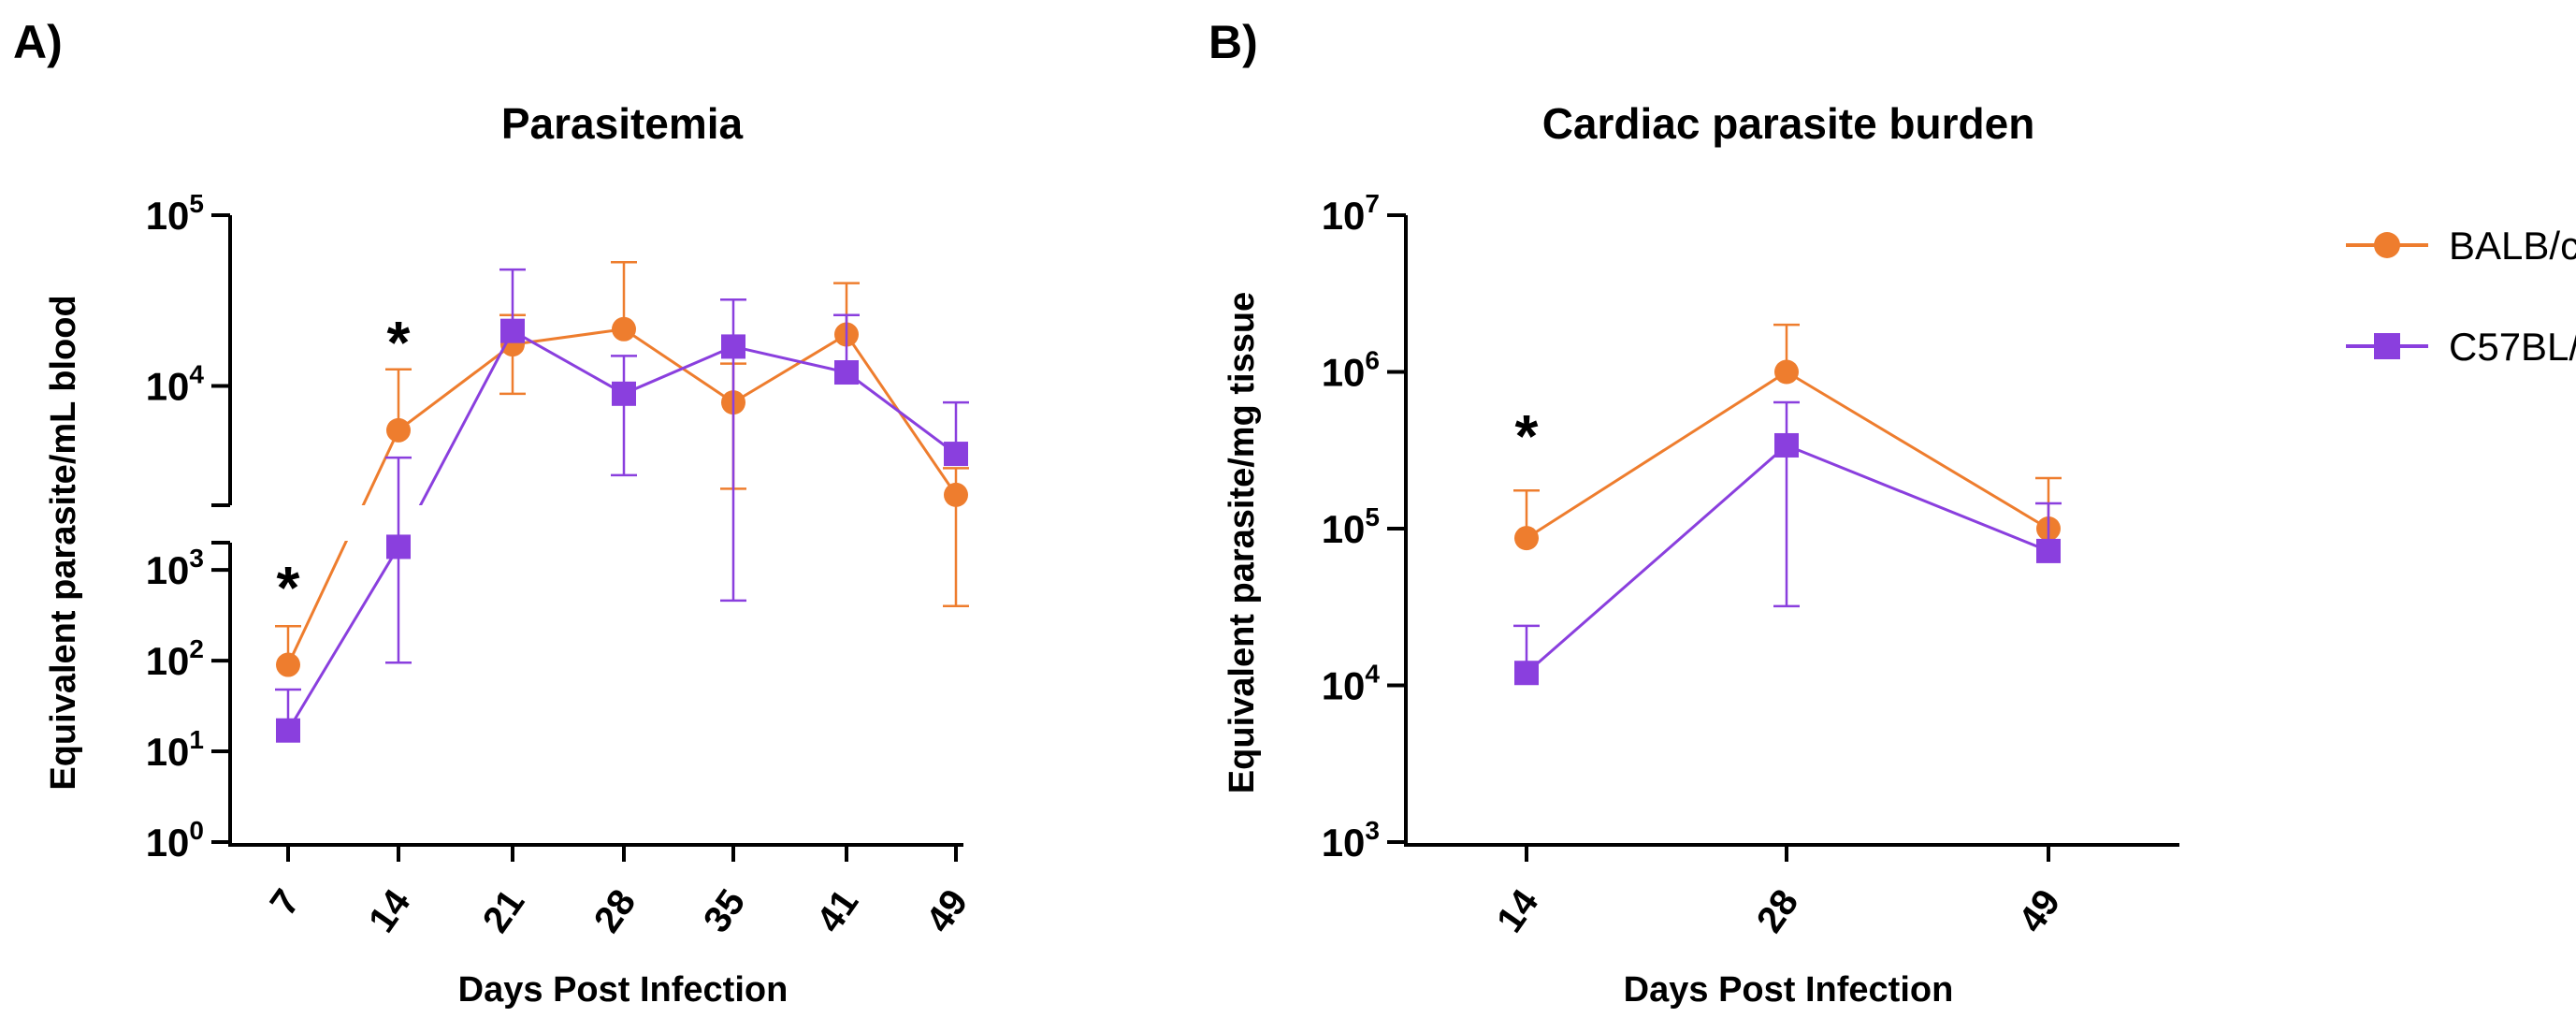 The image size is (2576, 1032). I want to click on panel-a-x-ticks: 7 14 21 28 35 41 49, so click(620, 892).